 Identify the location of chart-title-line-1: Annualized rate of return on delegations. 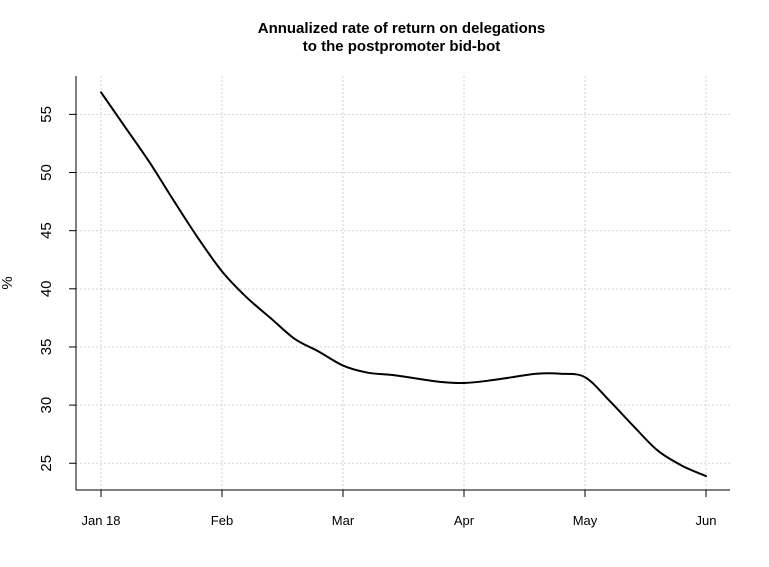
(401, 28).